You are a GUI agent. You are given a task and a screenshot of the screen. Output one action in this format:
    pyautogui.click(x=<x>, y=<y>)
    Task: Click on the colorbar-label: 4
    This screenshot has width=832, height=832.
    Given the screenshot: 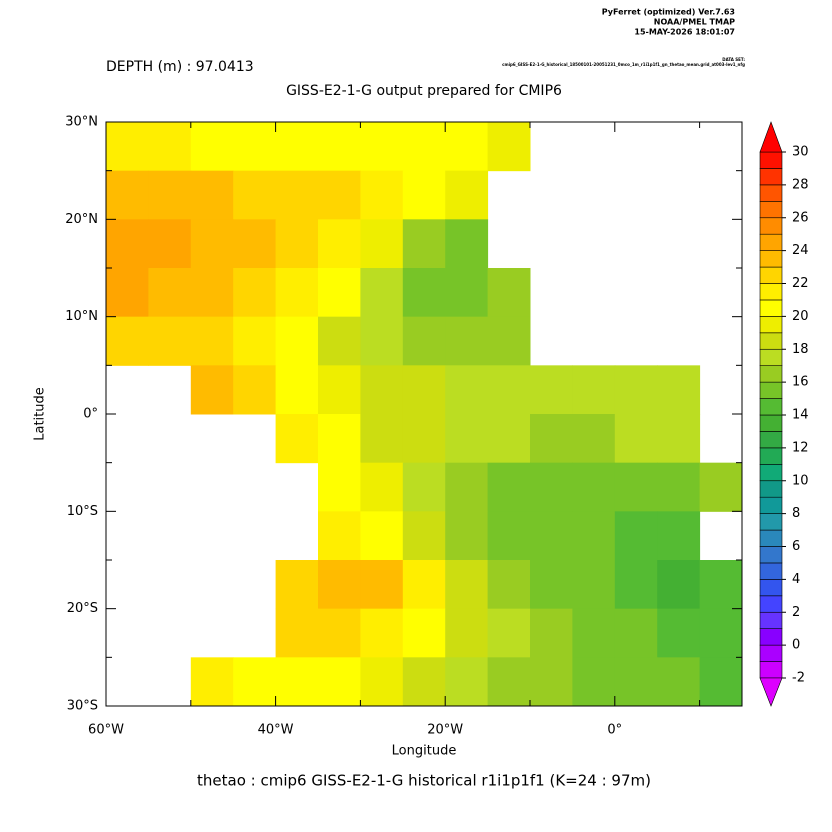 What is the action you would take?
    pyautogui.click(x=796, y=579)
    